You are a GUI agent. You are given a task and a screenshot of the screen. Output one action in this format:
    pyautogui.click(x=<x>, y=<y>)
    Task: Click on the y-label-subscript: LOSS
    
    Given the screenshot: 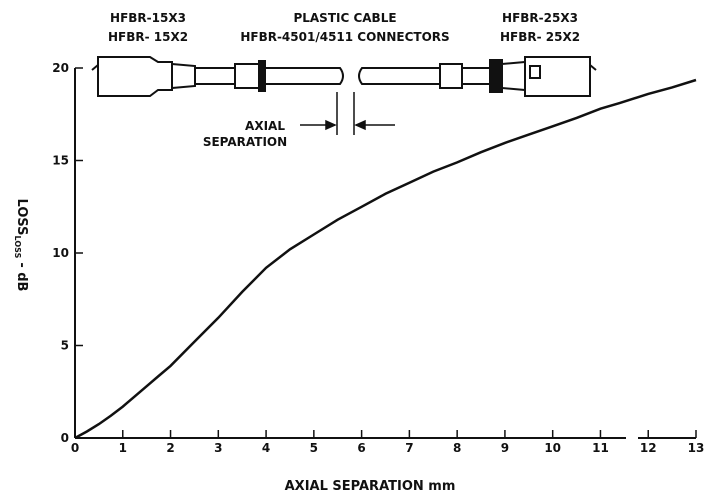 What is the action you would take?
    pyautogui.click(x=17, y=247)
    